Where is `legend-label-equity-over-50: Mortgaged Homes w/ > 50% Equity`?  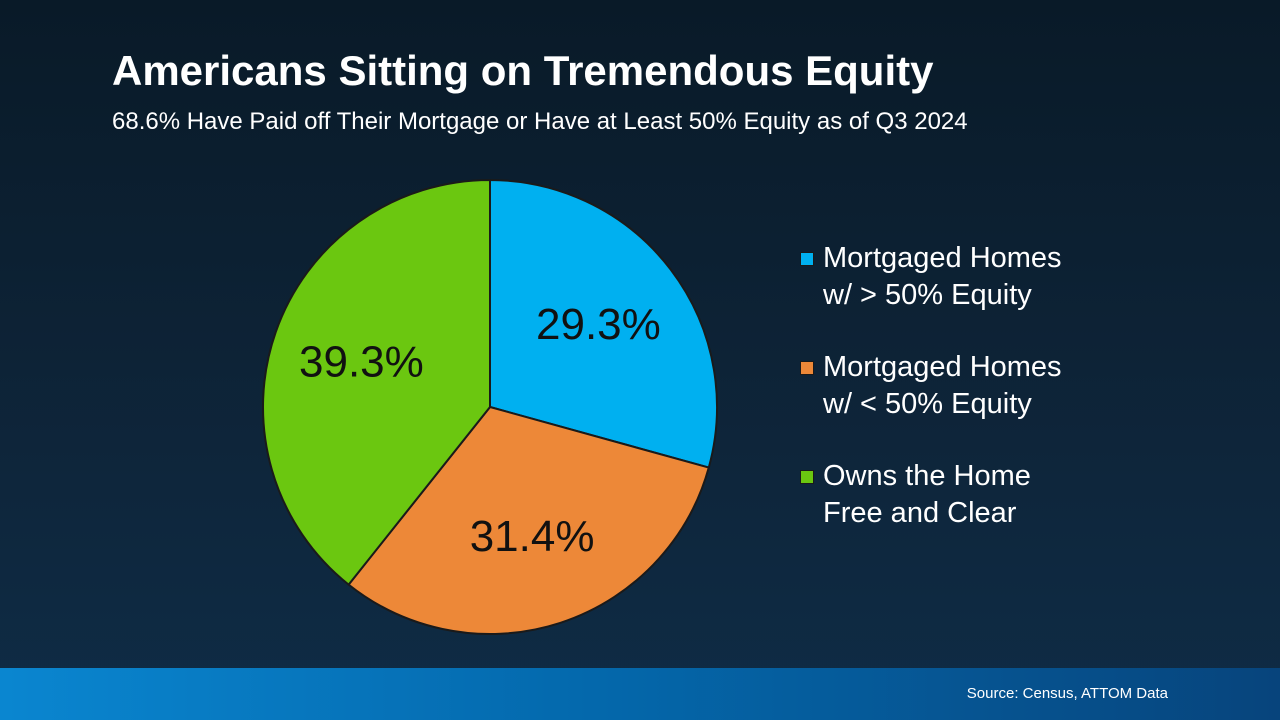 legend-label-equity-over-50: Mortgaged Homes w/ > 50% Equity is located at coordinates (942, 276).